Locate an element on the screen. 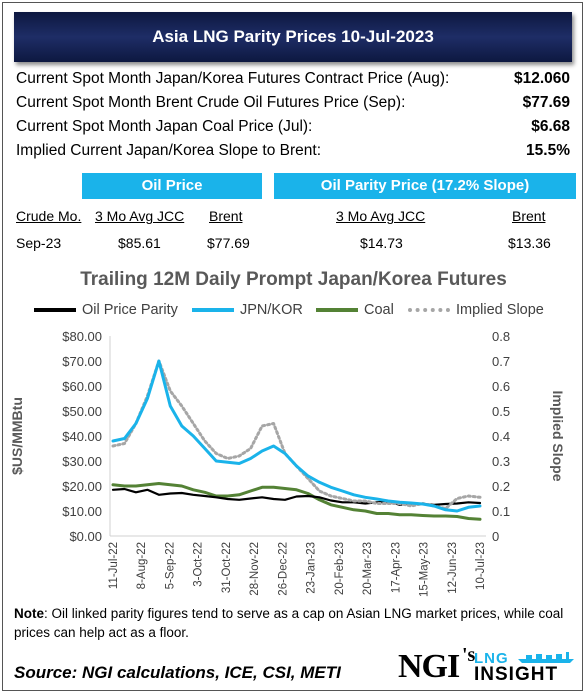 This screenshot has height=695, width=587. legend-label: Implied Slope is located at coordinates (500, 310).